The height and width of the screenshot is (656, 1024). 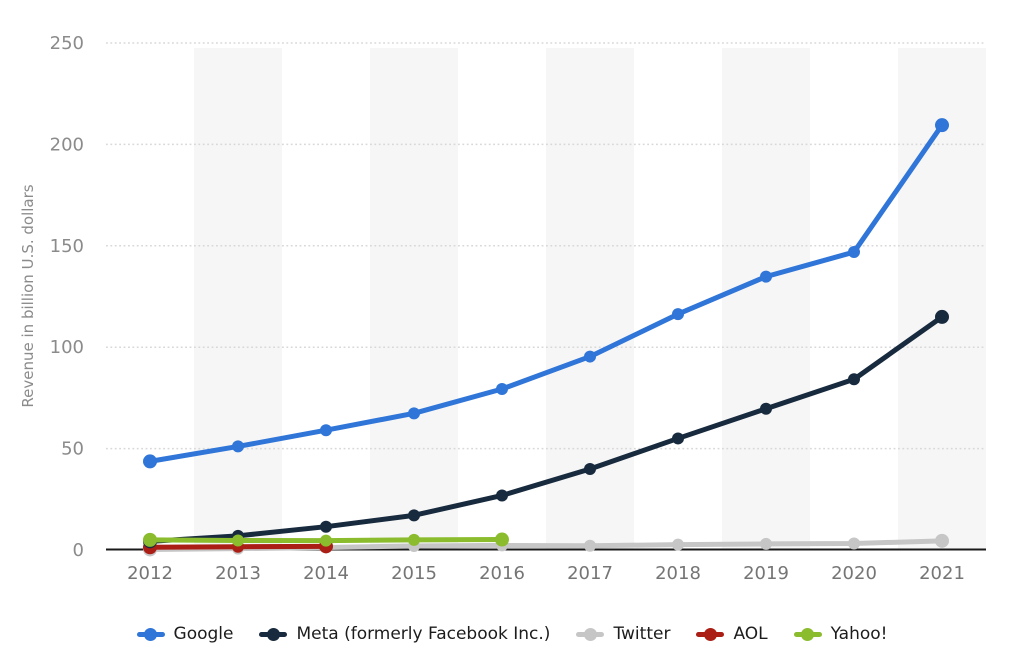 What do you see at coordinates (238, 299) in the screenshot?
I see `plot-band-2013` at bounding box center [238, 299].